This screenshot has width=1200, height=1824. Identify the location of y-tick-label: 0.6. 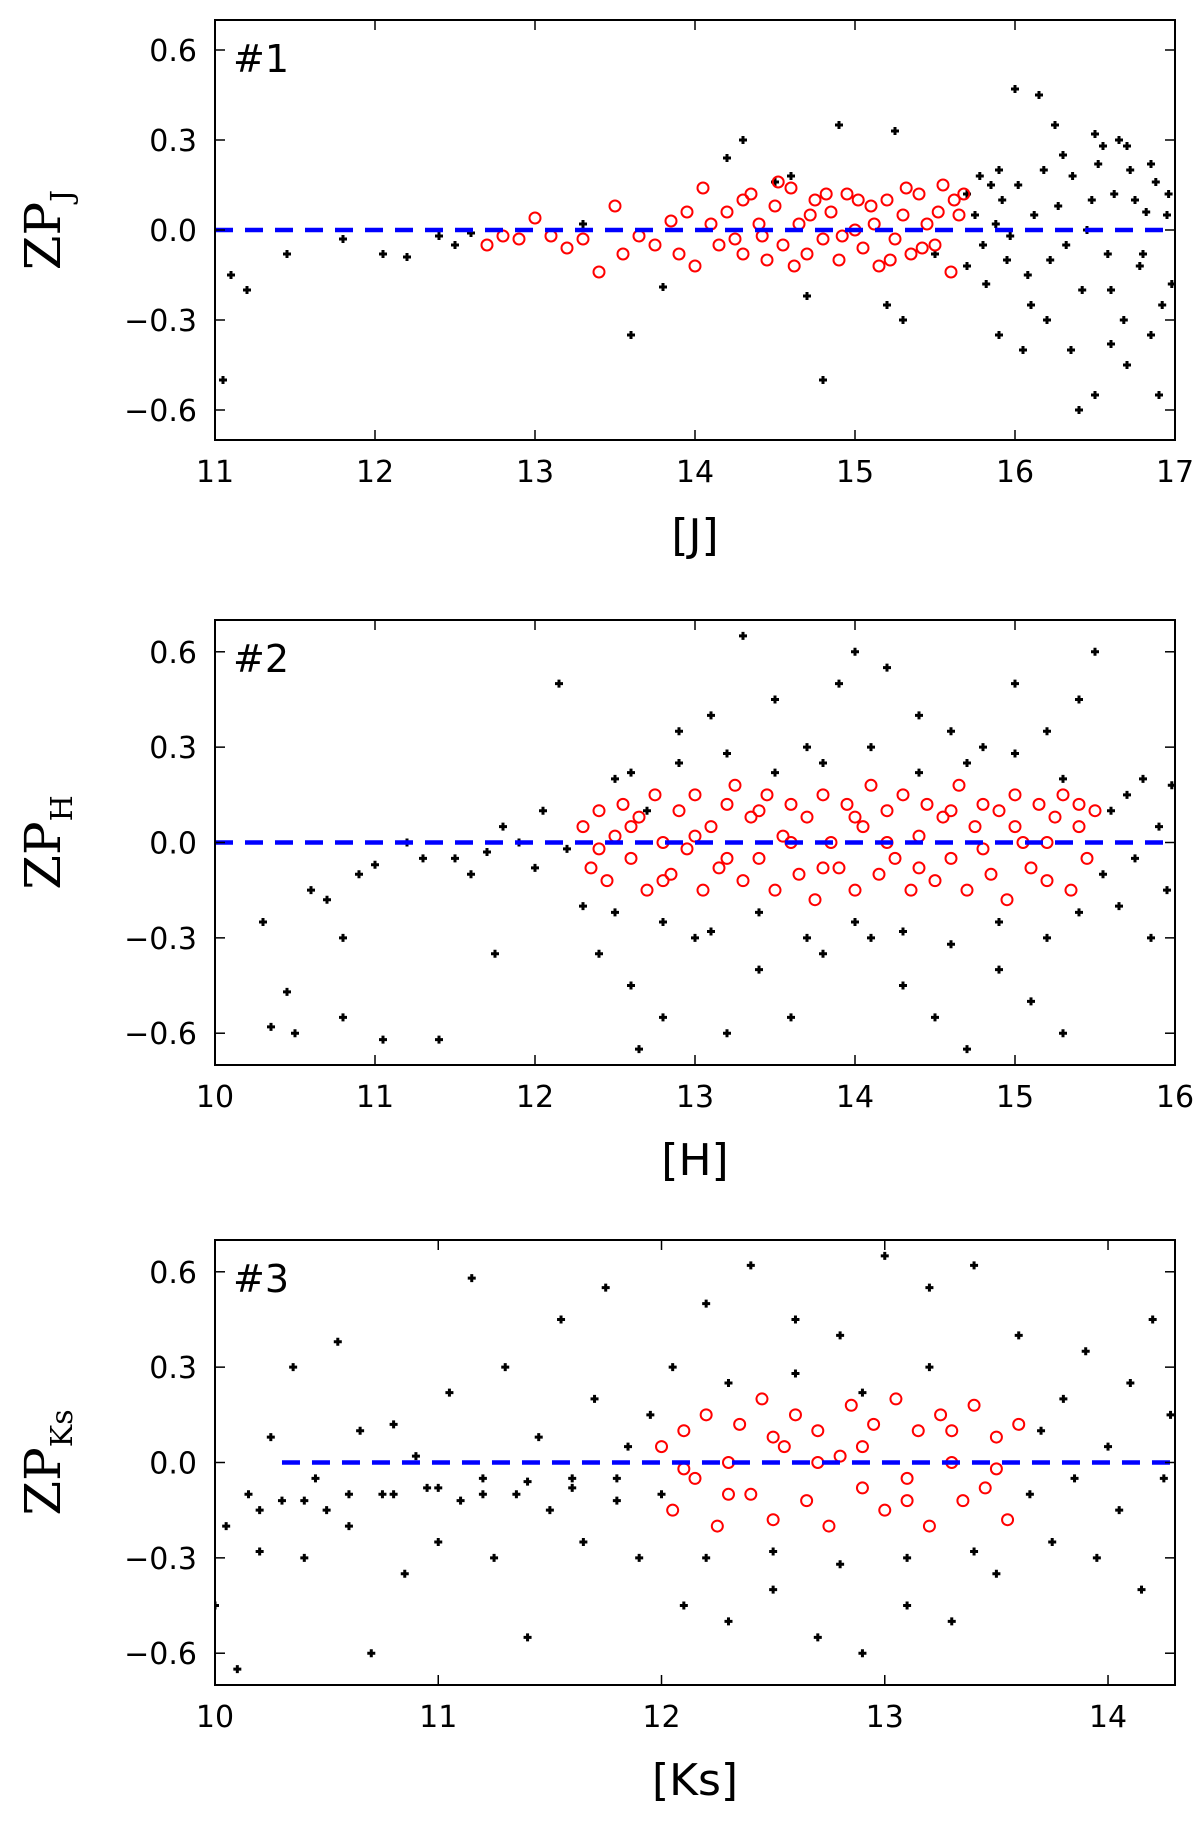
(173, 51).